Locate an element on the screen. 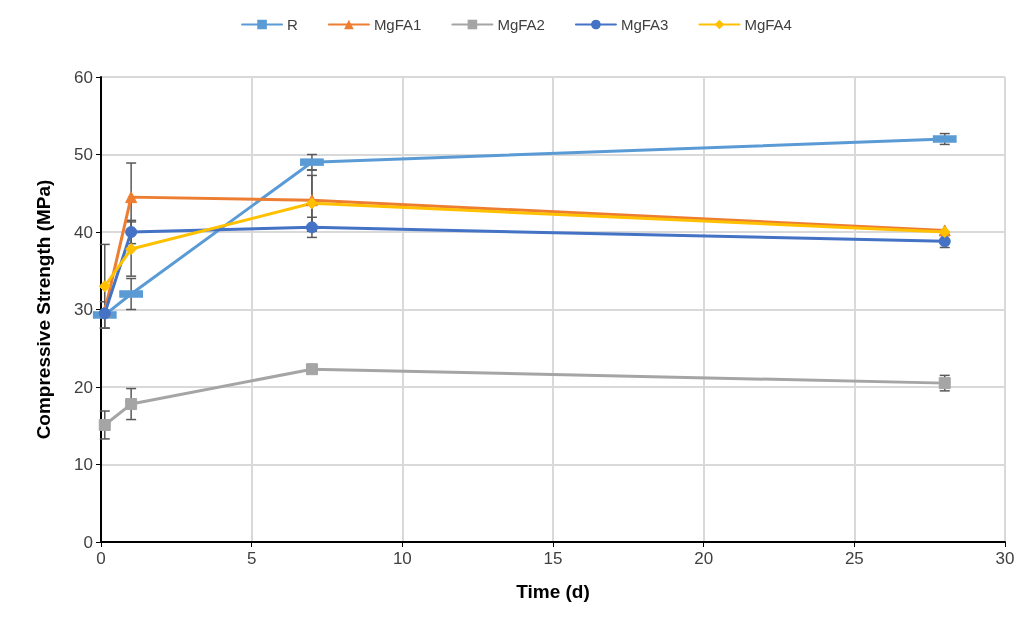  y-tick-label: 50 is located at coordinates (83, 154).